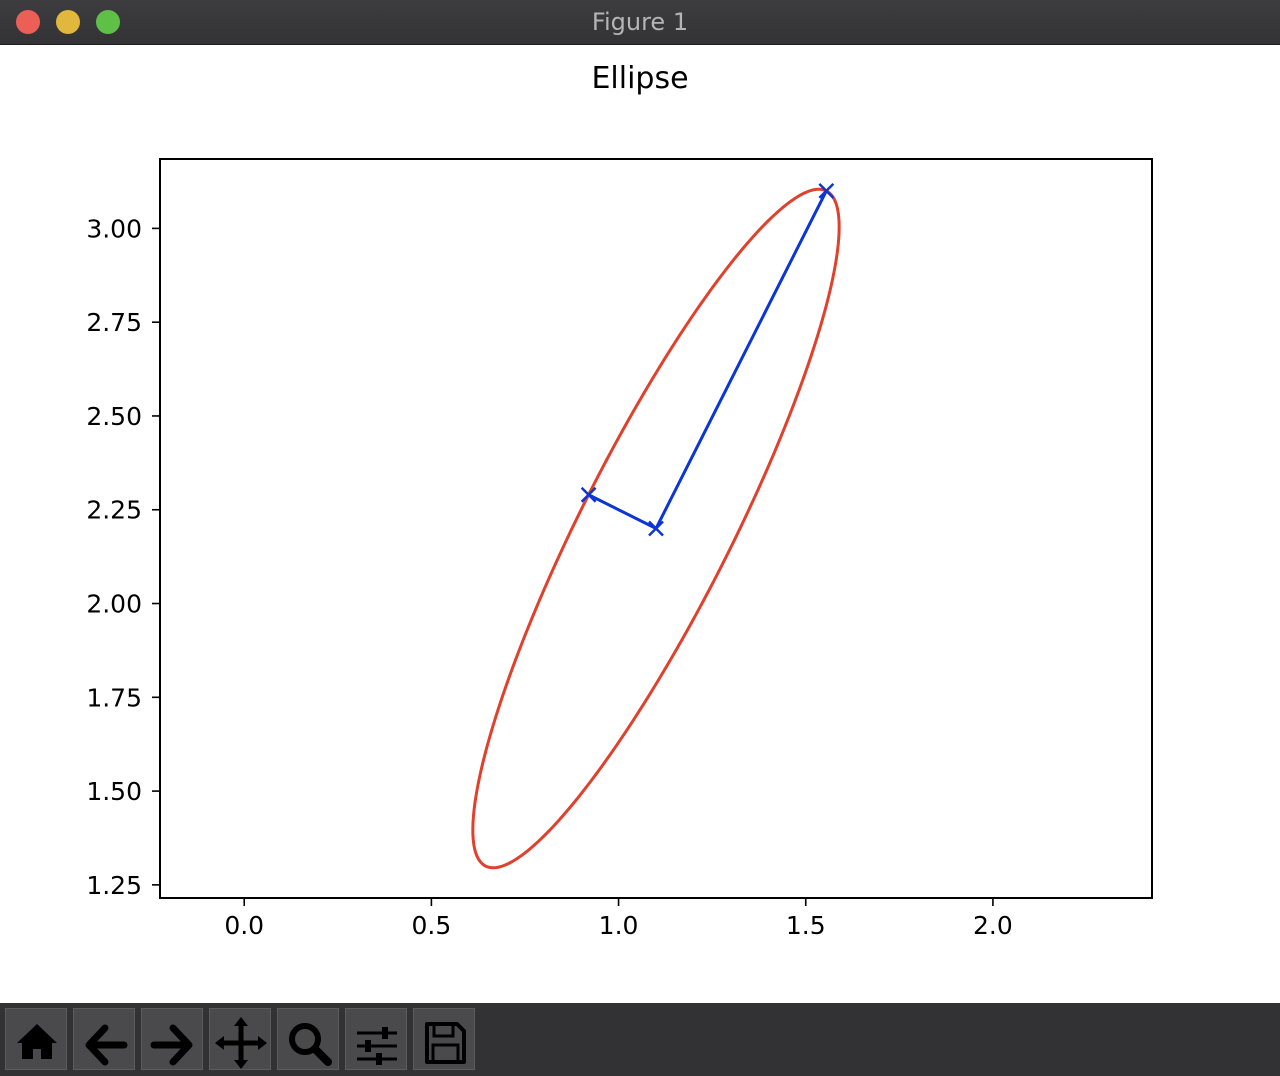 This screenshot has height=1076, width=1280. Describe the element at coordinates (108, 22) in the screenshot. I see `zoom-window-button` at that location.